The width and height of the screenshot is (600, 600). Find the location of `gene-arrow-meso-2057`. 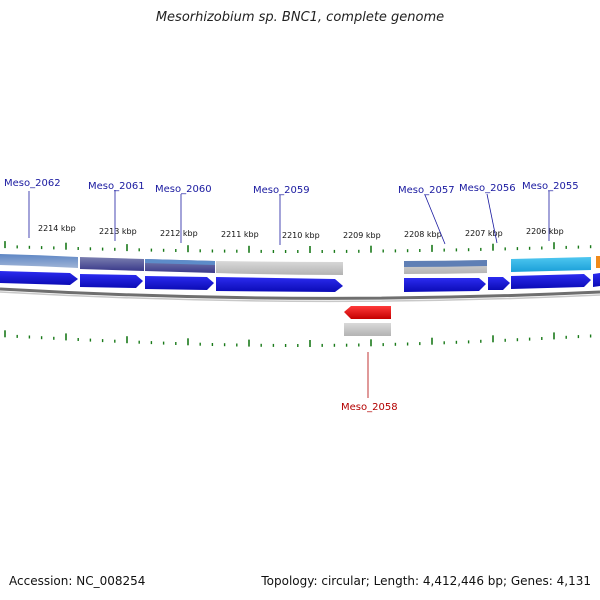

gene-arrow-meso-2057 is located at coordinates (445, 285).